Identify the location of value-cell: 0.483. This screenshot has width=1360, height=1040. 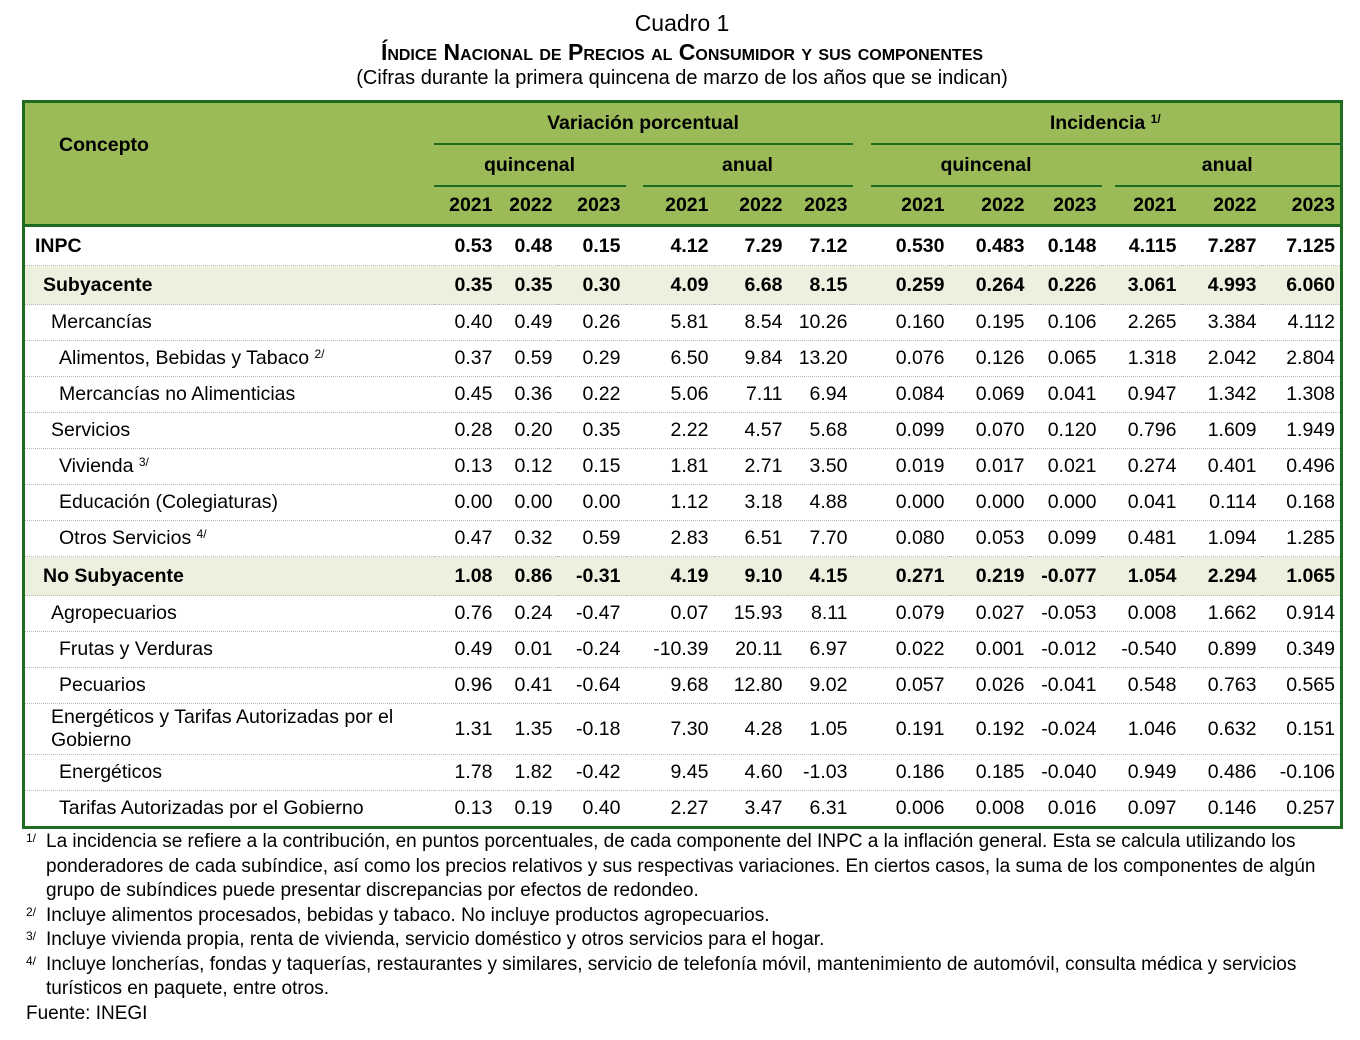
(989, 245).